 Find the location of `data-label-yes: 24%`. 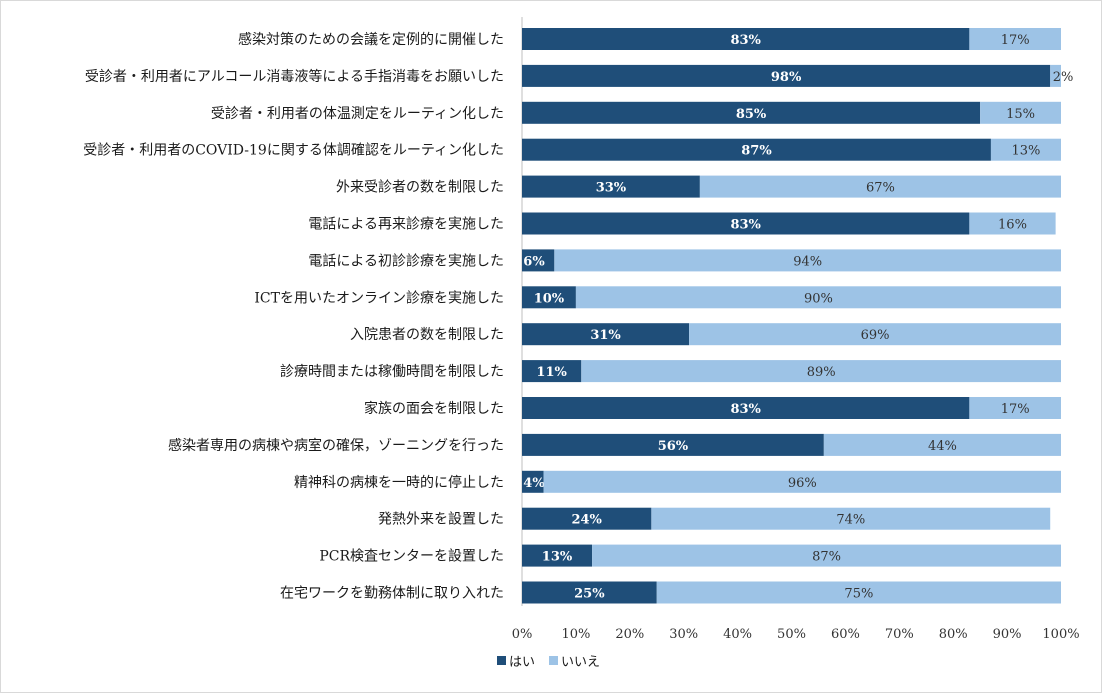

data-label-yes: 24% is located at coordinates (586, 520).